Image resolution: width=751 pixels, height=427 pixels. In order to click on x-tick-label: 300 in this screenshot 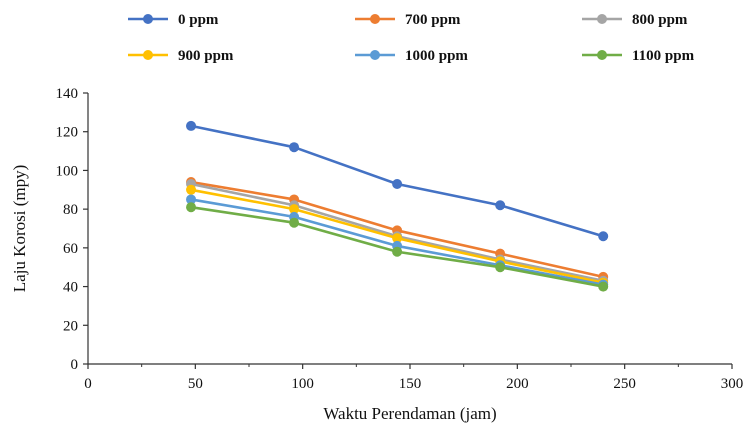, I will do `click(732, 384)`.